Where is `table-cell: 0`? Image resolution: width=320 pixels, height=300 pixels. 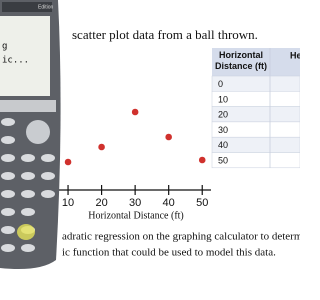
table-cell: 0 is located at coordinates (220, 84).